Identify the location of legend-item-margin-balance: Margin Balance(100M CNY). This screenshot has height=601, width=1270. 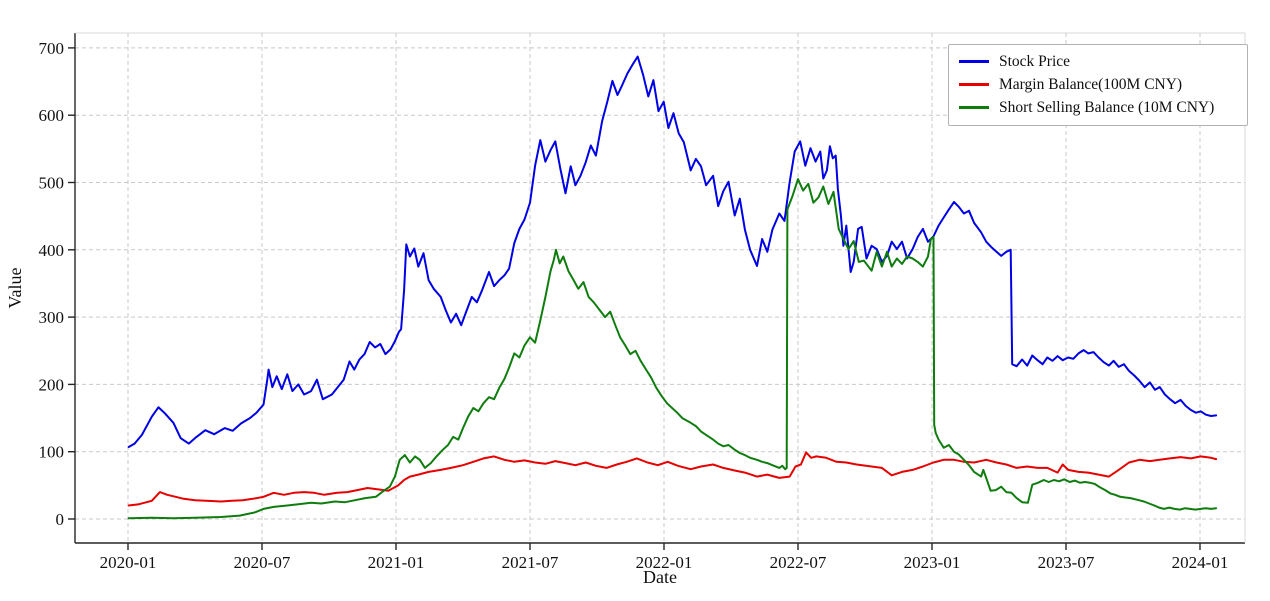
(1097, 84).